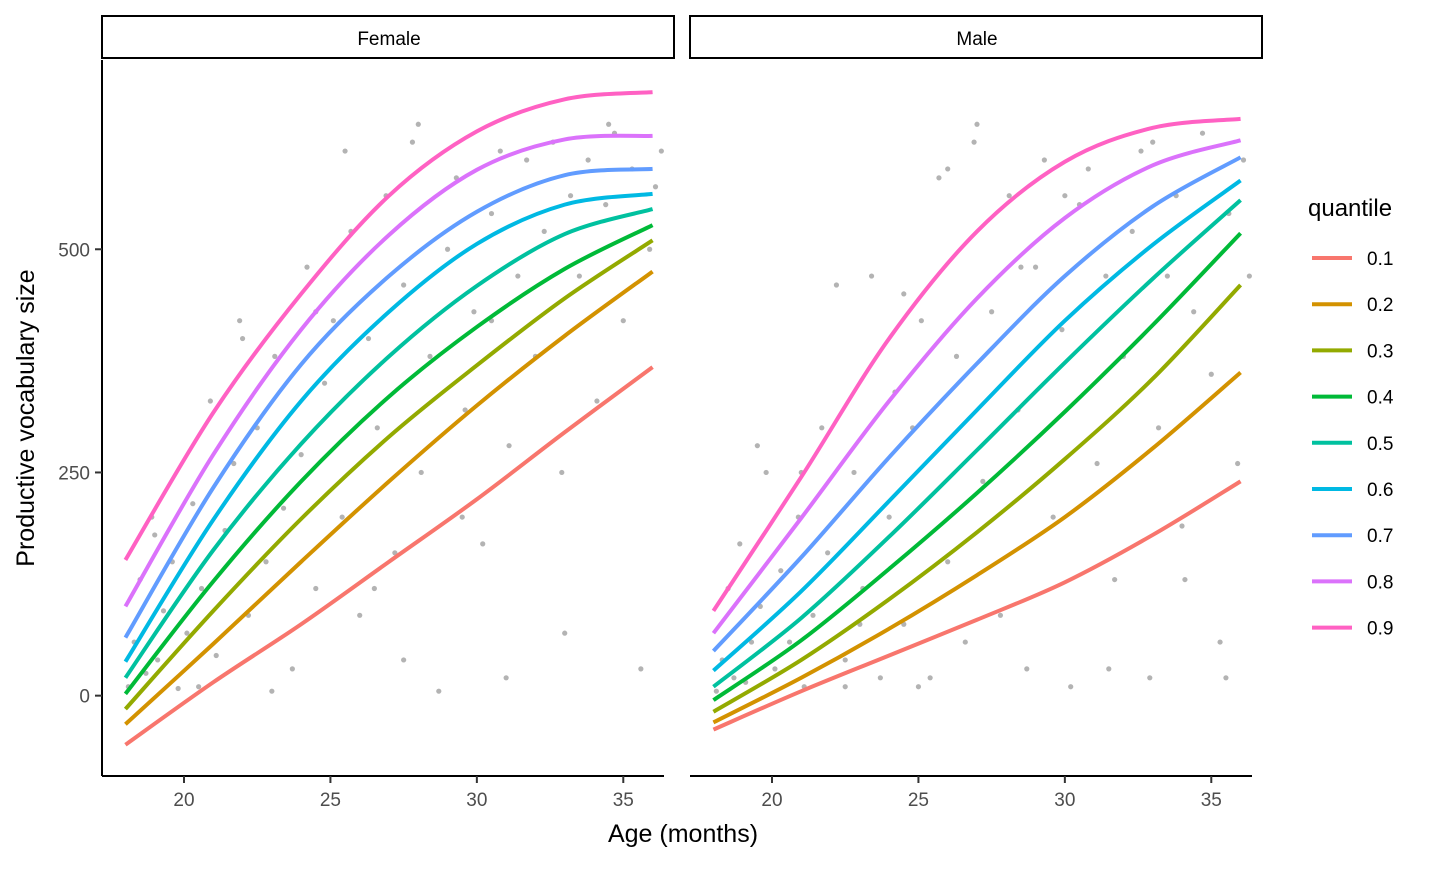 The image size is (1440, 869). What do you see at coordinates (183, 800) in the screenshot?
I see `x-tick-label: 20` at bounding box center [183, 800].